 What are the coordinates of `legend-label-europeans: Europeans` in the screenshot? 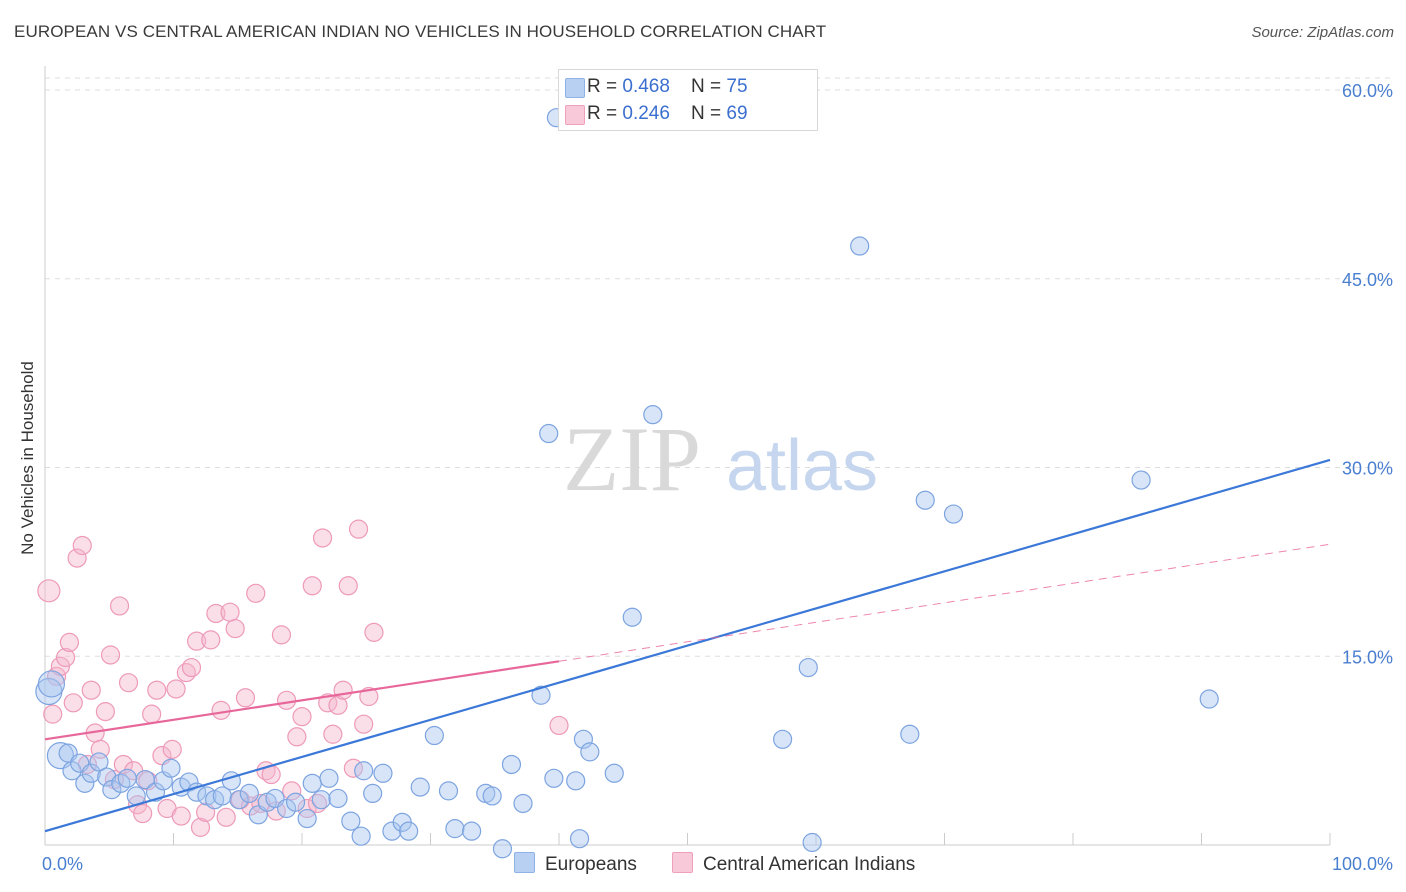 It's located at (591, 864).